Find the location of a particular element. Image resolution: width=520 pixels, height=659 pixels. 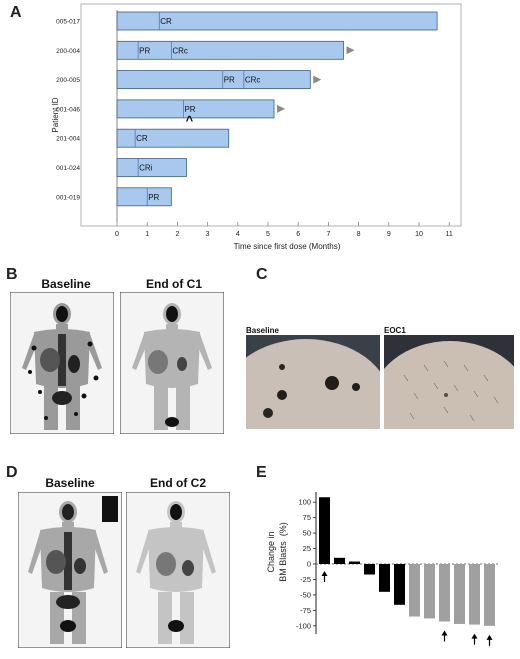

swimmer-patient-label: 200-005 is located at coordinates (68, 80).